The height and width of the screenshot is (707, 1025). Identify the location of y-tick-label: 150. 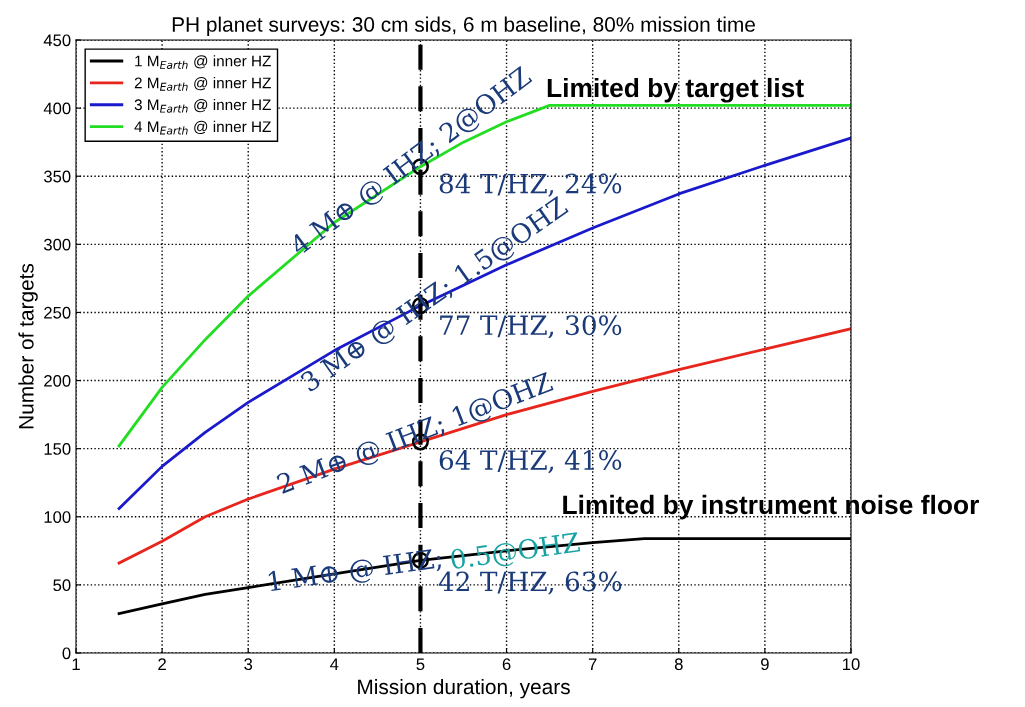
(57, 449).